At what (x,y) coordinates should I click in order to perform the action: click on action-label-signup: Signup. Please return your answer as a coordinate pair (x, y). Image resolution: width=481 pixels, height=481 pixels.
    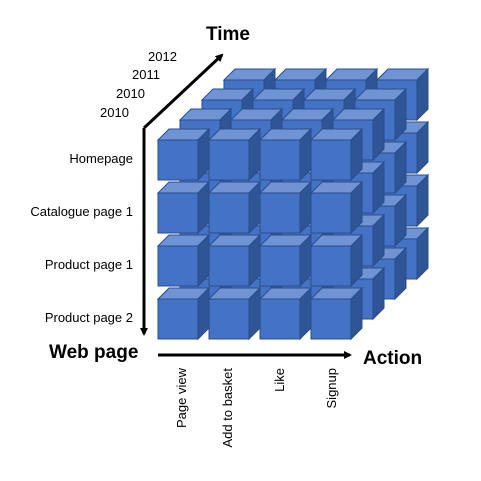
    Looking at the image, I should click on (331, 388).